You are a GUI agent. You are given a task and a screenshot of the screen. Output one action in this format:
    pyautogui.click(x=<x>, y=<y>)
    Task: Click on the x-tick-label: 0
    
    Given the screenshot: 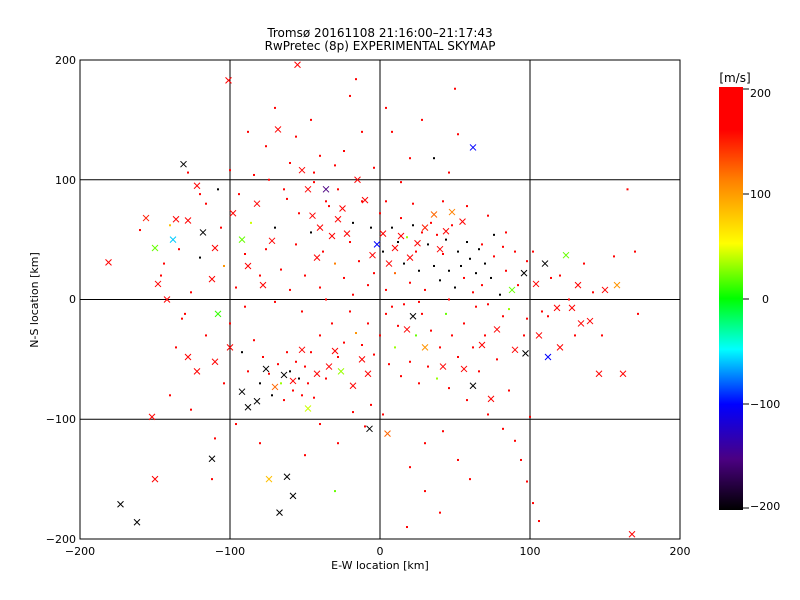 What is the action you would take?
    pyautogui.click(x=380, y=551)
    